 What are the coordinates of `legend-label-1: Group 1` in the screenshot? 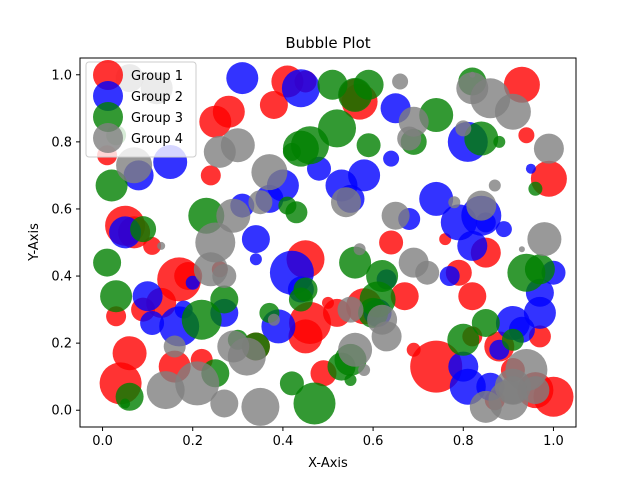 It's located at (157, 76).